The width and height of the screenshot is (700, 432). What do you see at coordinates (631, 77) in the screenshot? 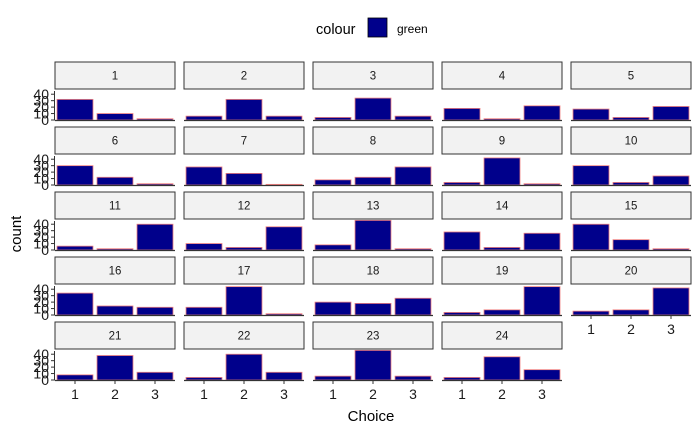
I see `facet-strip-label: 5` at bounding box center [631, 77].